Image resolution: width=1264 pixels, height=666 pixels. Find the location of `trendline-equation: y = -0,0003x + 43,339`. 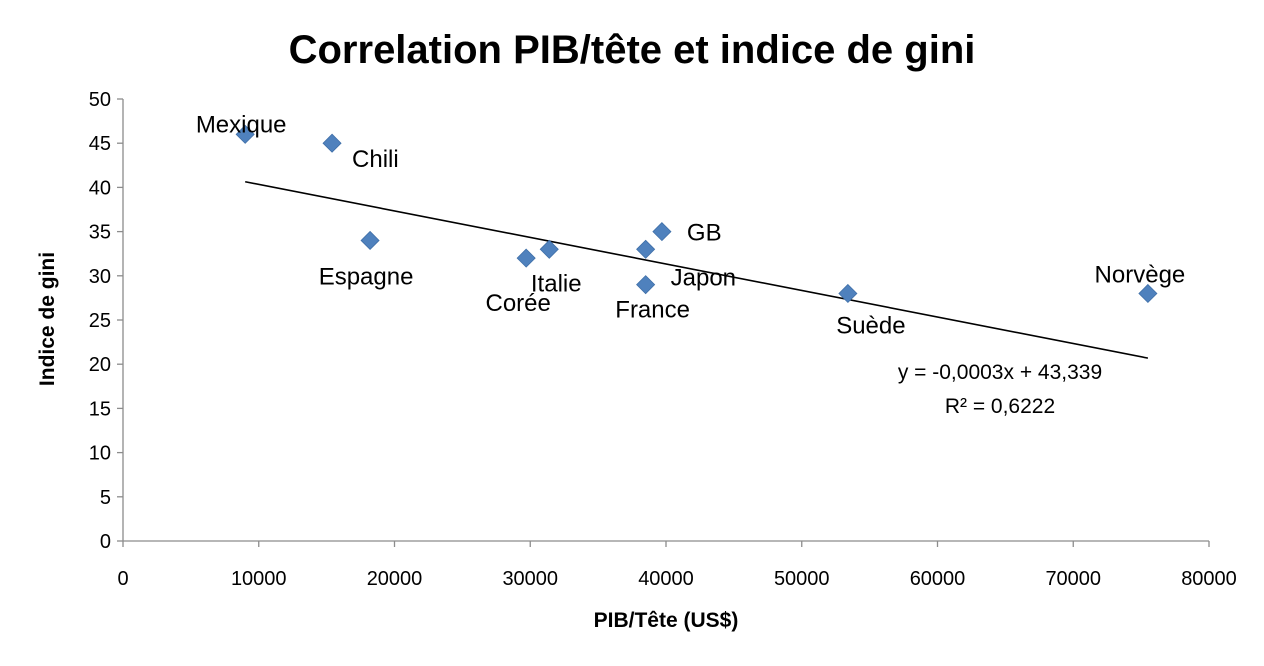

trendline-equation: y = -0,0003x + 43,339 is located at coordinates (1000, 372).